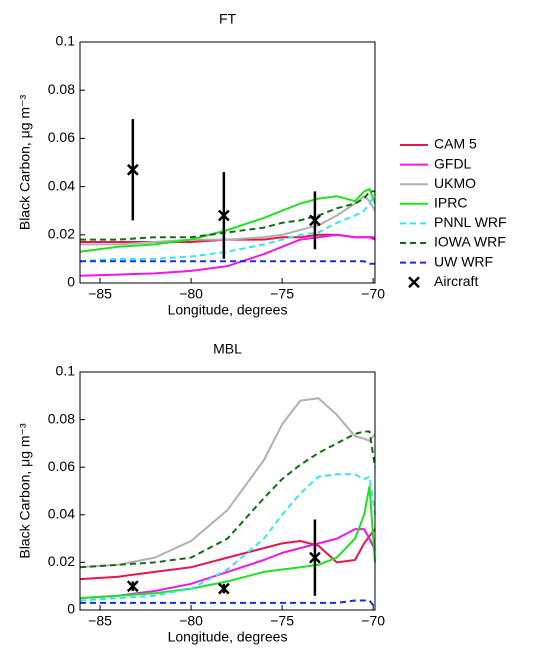 The height and width of the screenshot is (653, 538). Describe the element at coordinates (456, 281) in the screenshot. I see `legend-label: Aircraft` at that location.